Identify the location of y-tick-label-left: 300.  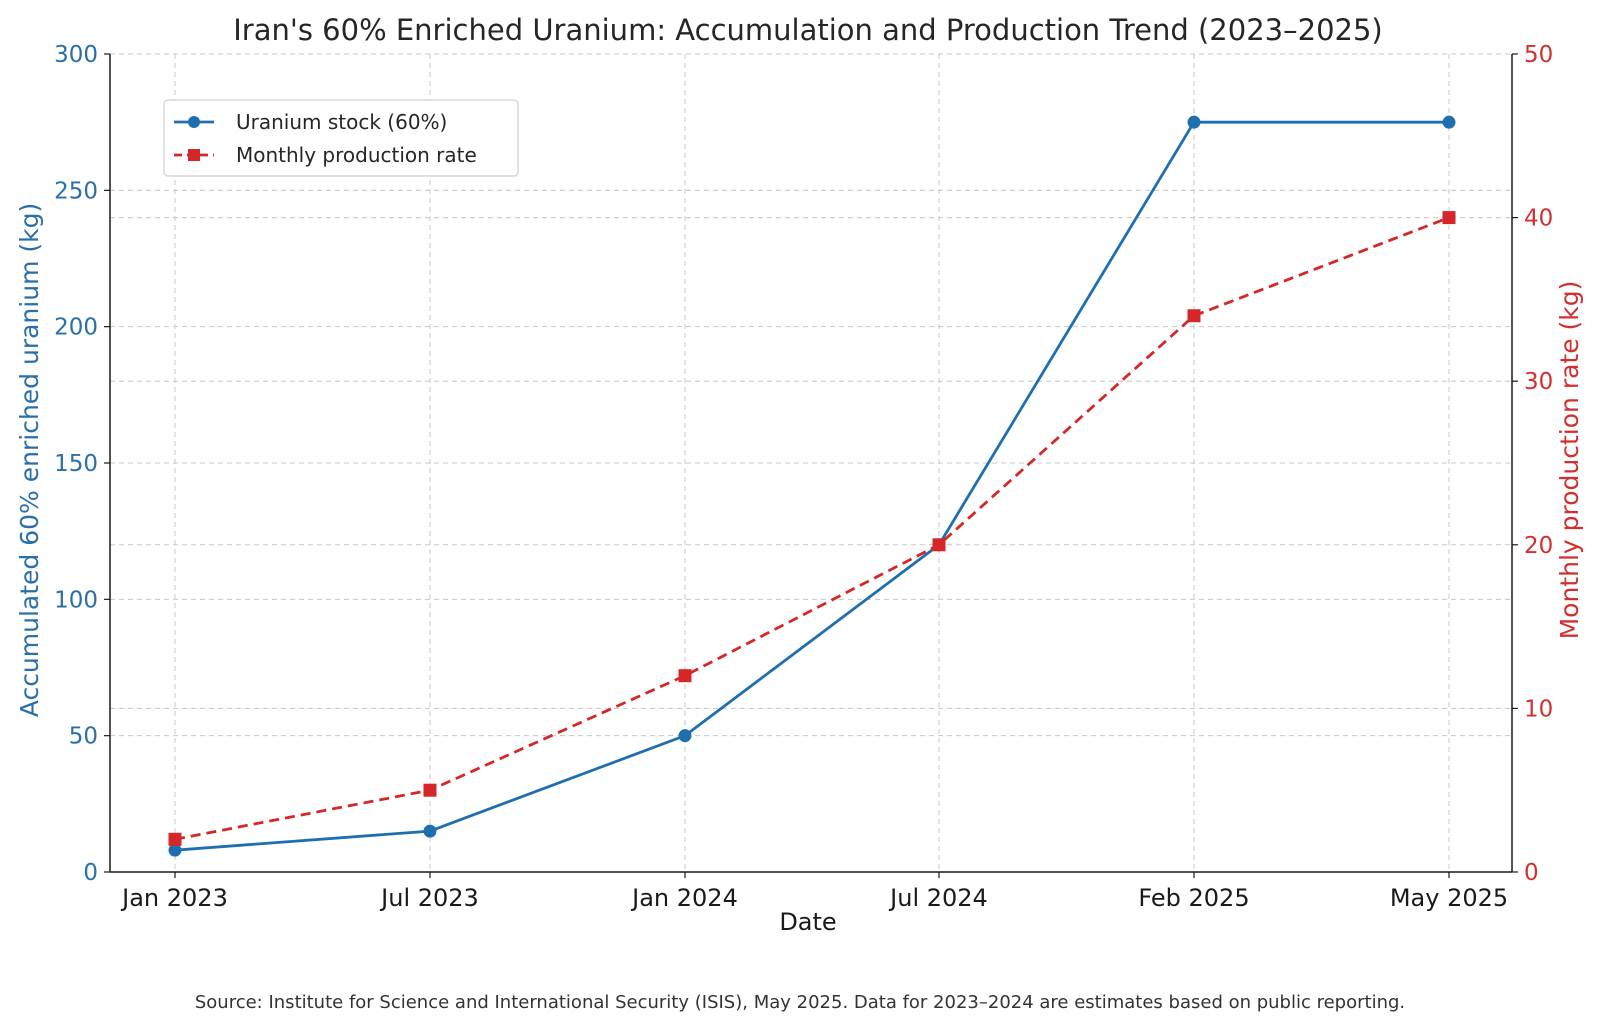
(76, 55).